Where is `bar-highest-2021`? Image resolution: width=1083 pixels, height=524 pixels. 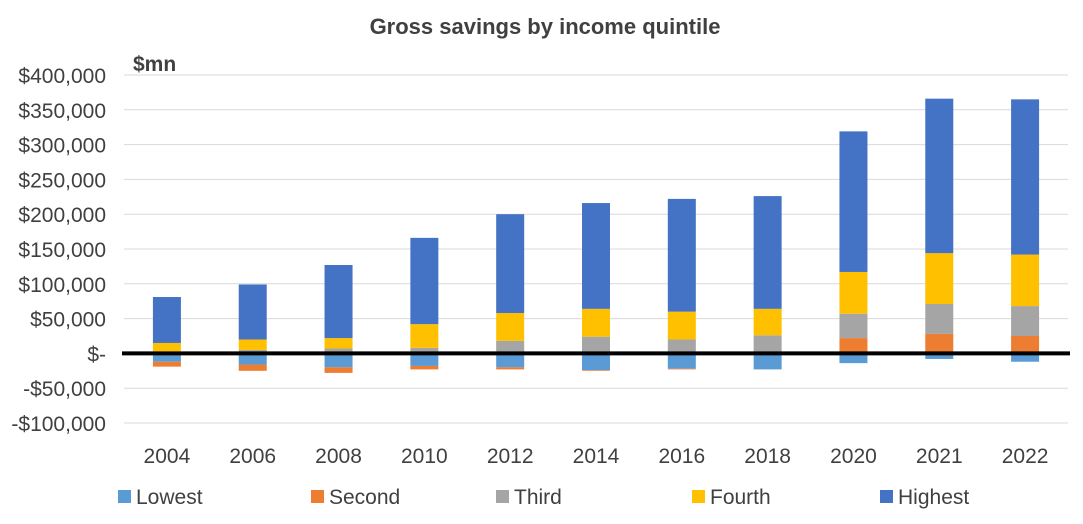
bar-highest-2021 is located at coordinates (939, 176).